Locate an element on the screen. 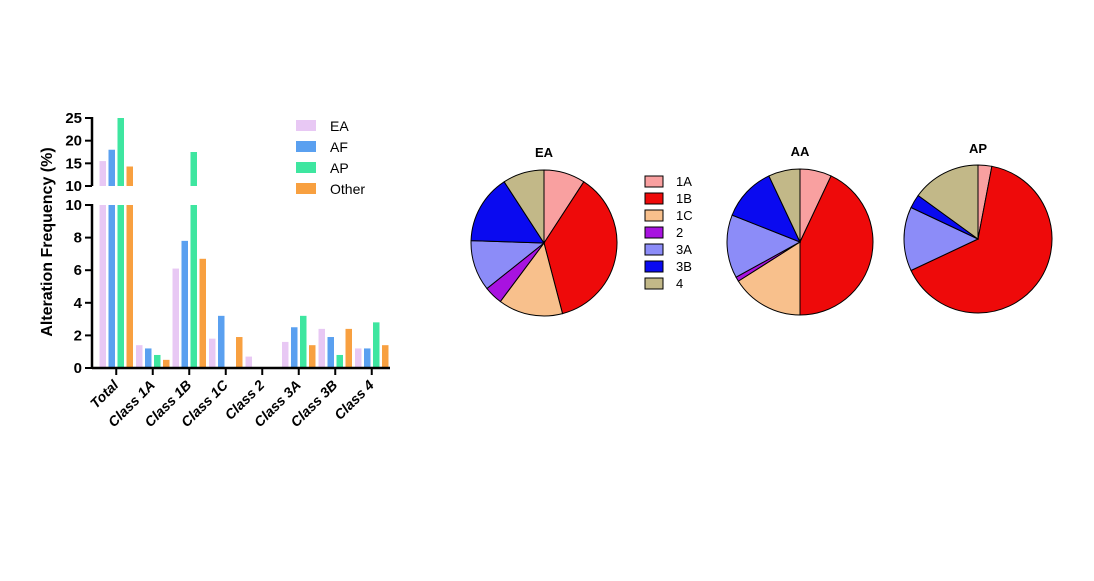  pie-legend-label: 1C is located at coordinates (684, 215).